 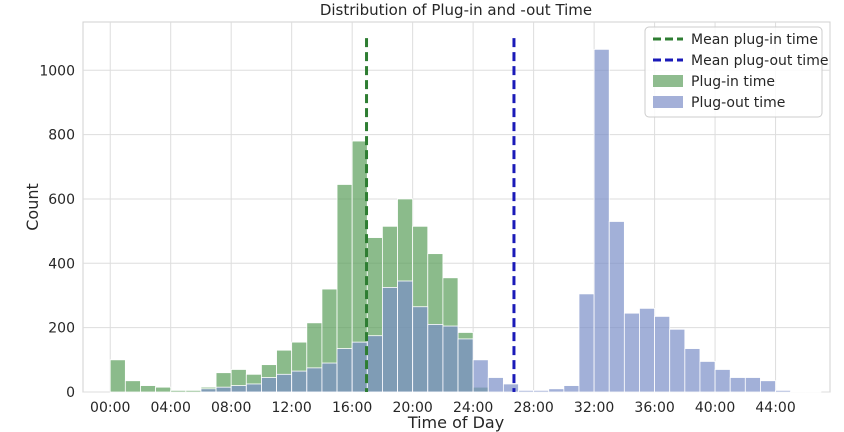 What do you see at coordinates (57, 232) in the screenshot?
I see `y-axis-ticks: 0 200 400 600 800 1000` at bounding box center [57, 232].